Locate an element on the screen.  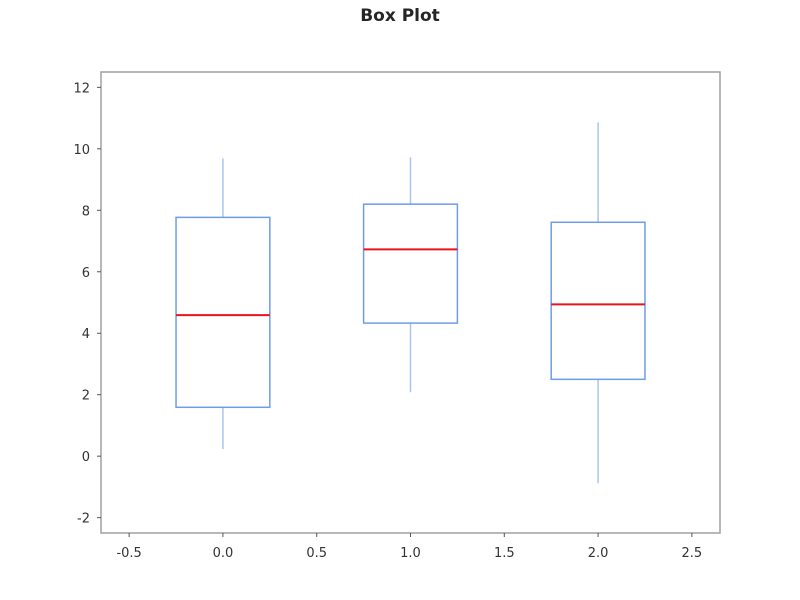
y-tick-label: -2 is located at coordinates (83, 519).